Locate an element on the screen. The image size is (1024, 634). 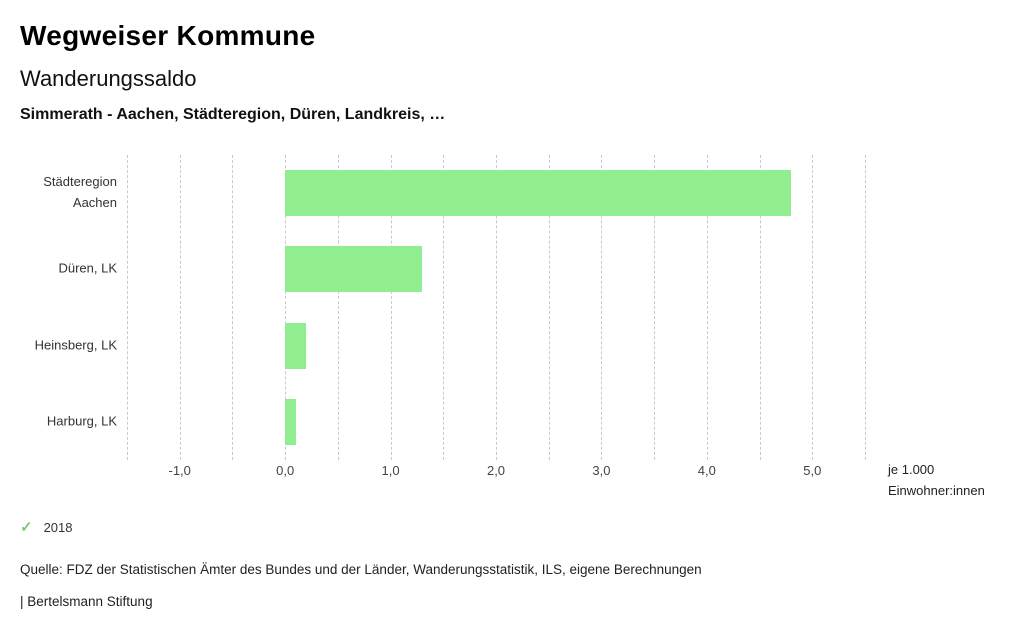
x-tick-label: 0,0 is located at coordinates (285, 470).